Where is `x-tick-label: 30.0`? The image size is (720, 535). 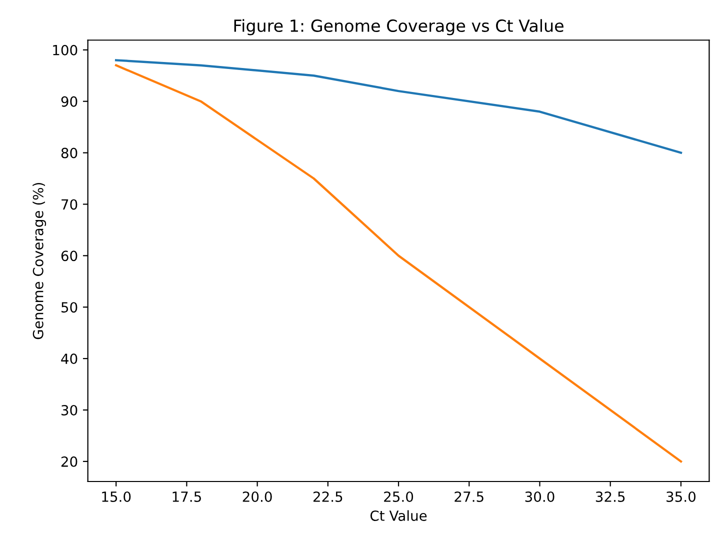
x-tick-label: 30.0 is located at coordinates (539, 496).